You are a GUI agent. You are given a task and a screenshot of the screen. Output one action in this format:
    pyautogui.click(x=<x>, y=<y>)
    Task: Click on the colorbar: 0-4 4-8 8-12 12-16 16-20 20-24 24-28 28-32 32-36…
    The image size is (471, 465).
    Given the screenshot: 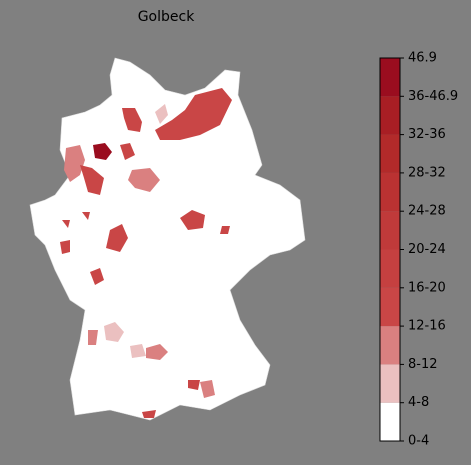 What is the action you would take?
    pyautogui.click(x=418, y=250)
    